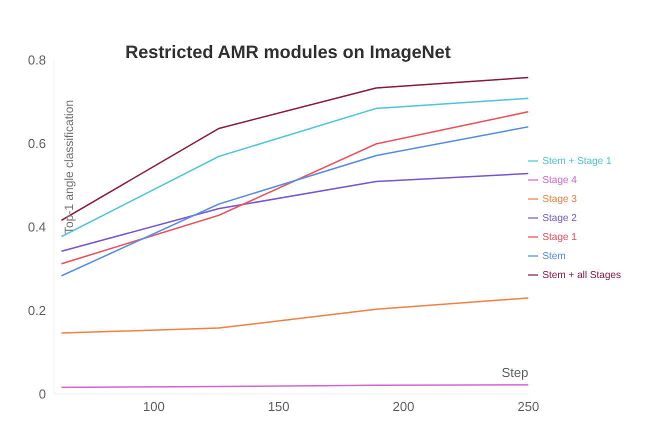  I want to click on x-axis-title: Step, so click(515, 372).